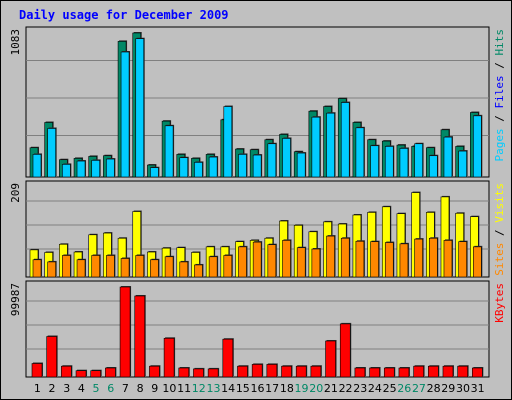 This screenshot has height=400, width=512. Describe the element at coordinates (499, 144) in the screenshot. I see `legend-entry: Pages` at that location.